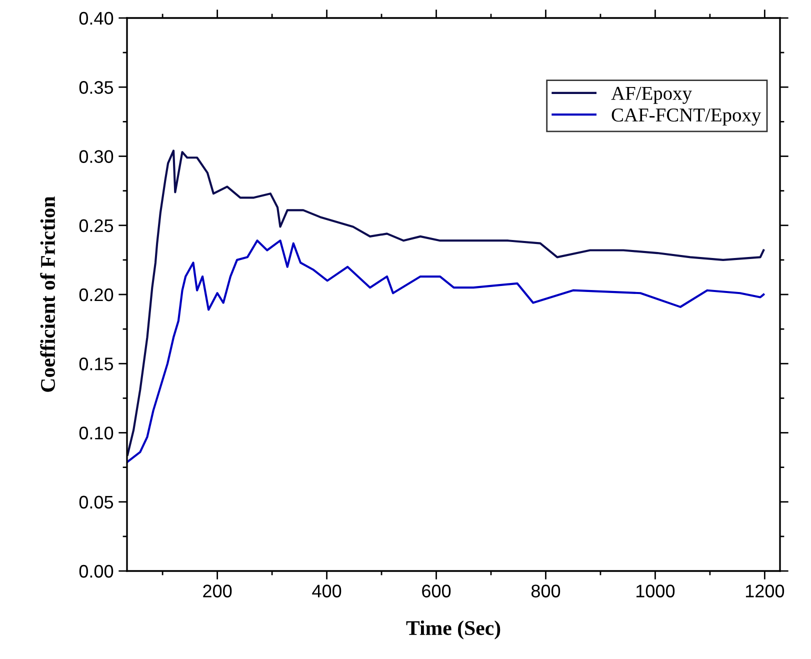 The image size is (811, 659). Describe the element at coordinates (96, 571) in the screenshot. I see `y-tick-label: 0.00` at that location.